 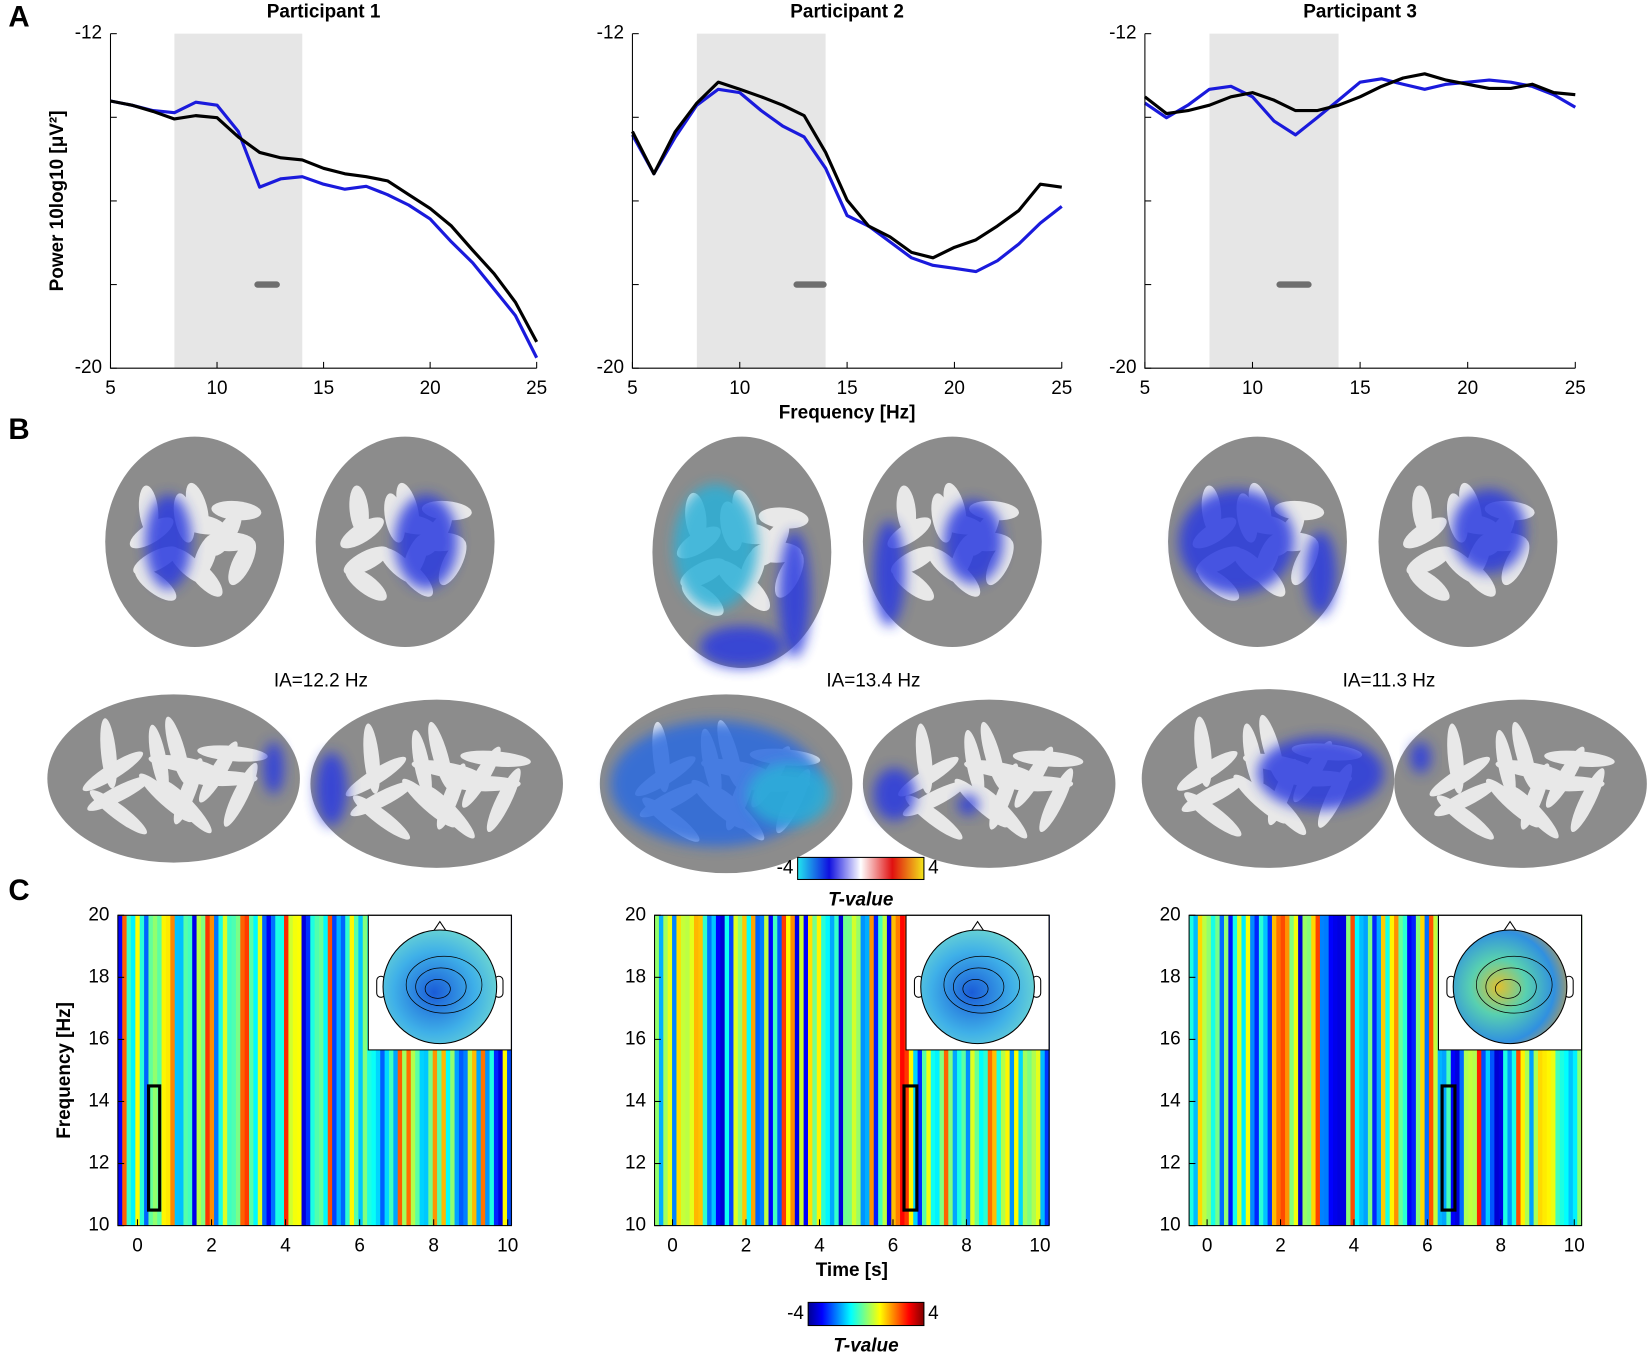 I want to click on y-tick-label: 18, so click(x=1170, y=976).